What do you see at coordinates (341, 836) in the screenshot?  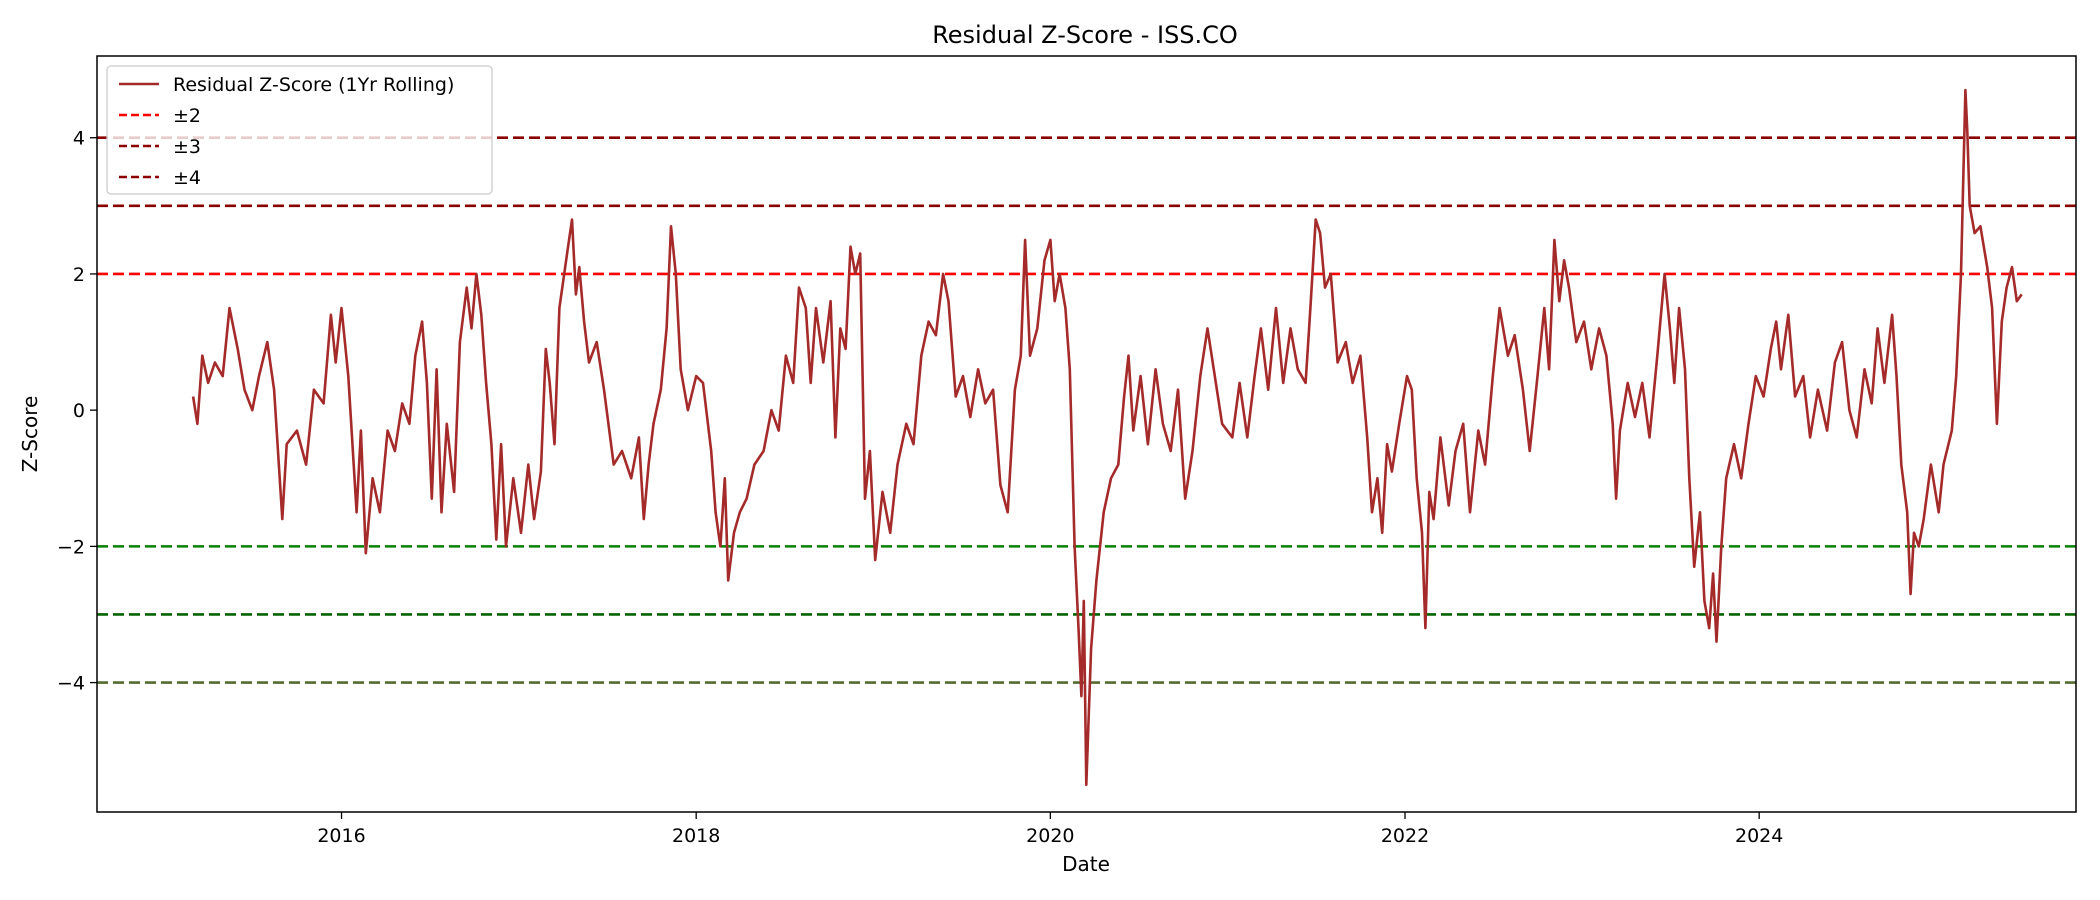 I see `x-tick-label: 2016` at bounding box center [341, 836].